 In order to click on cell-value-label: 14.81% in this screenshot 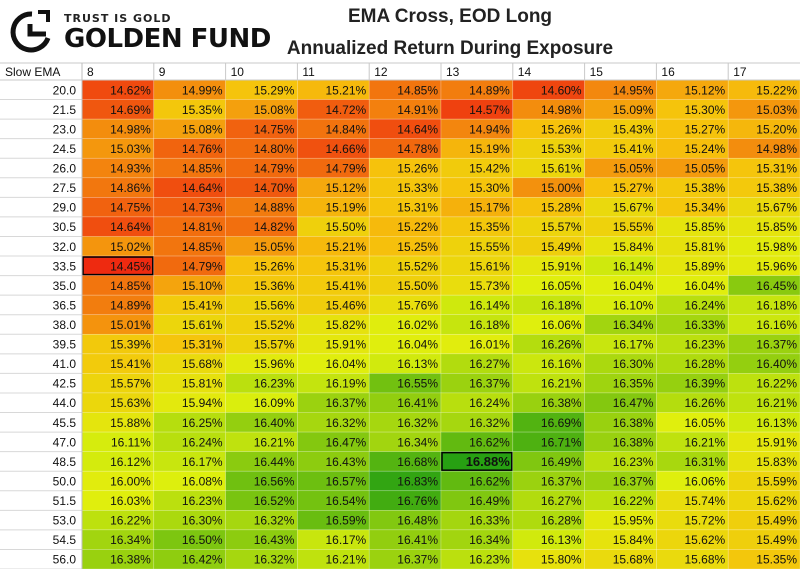, I will do `click(202, 227)`.